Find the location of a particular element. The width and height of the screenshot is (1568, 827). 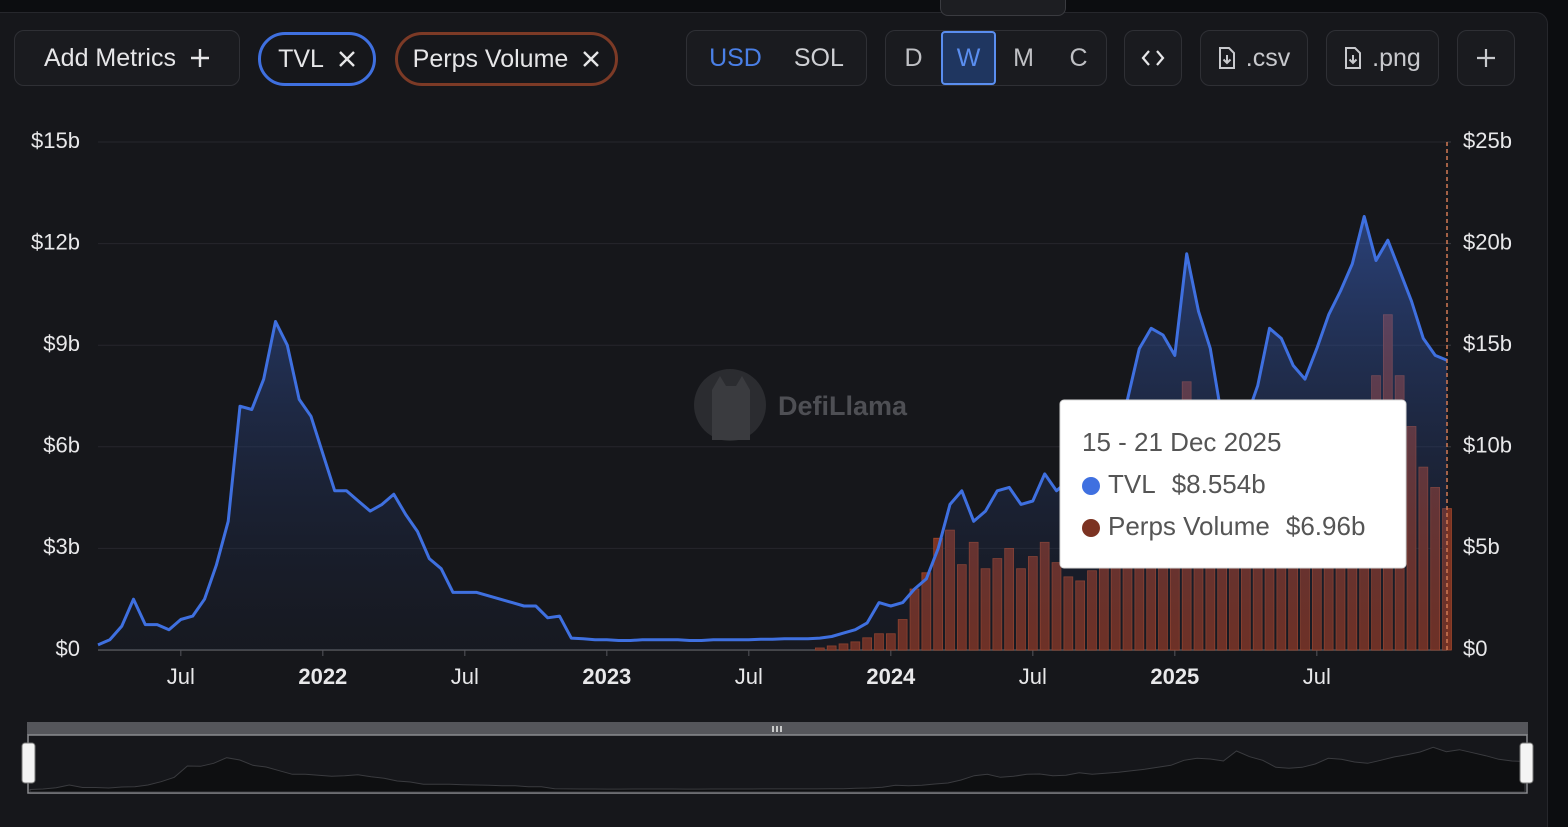

watermark: DefiLlama is located at coordinates (801, 405).